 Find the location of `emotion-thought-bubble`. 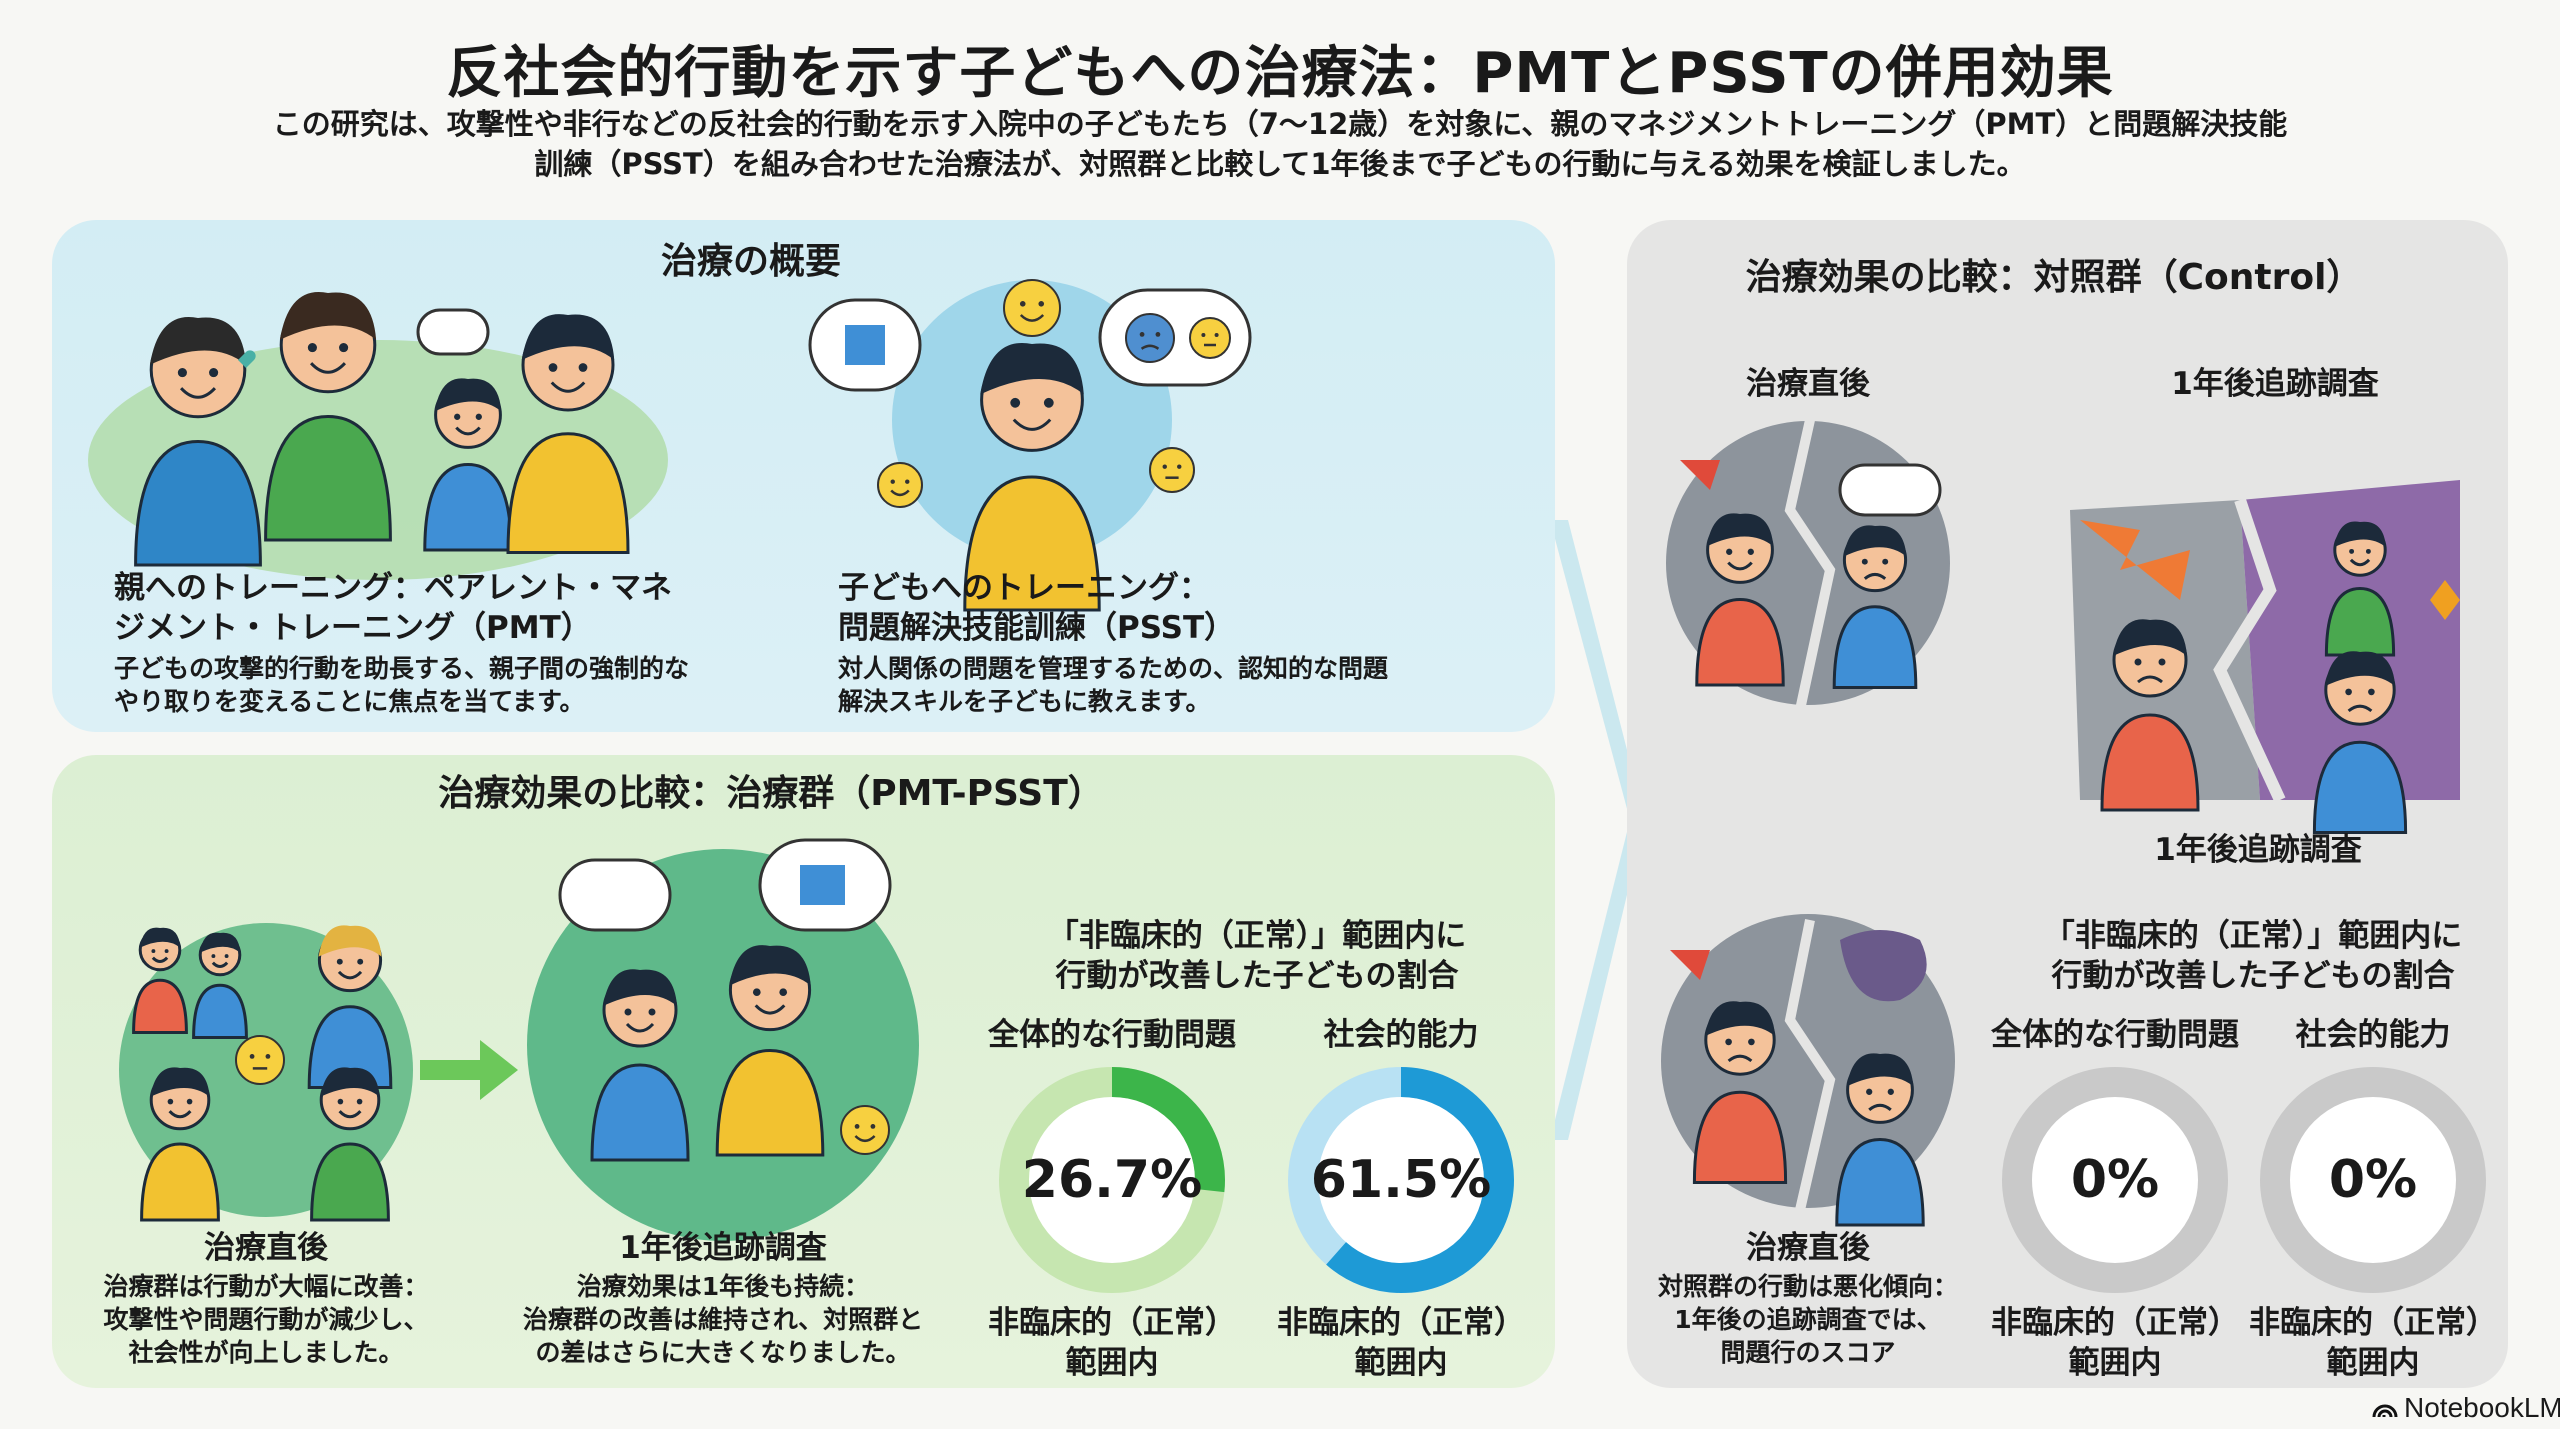

emotion-thought-bubble is located at coordinates (1175, 337).